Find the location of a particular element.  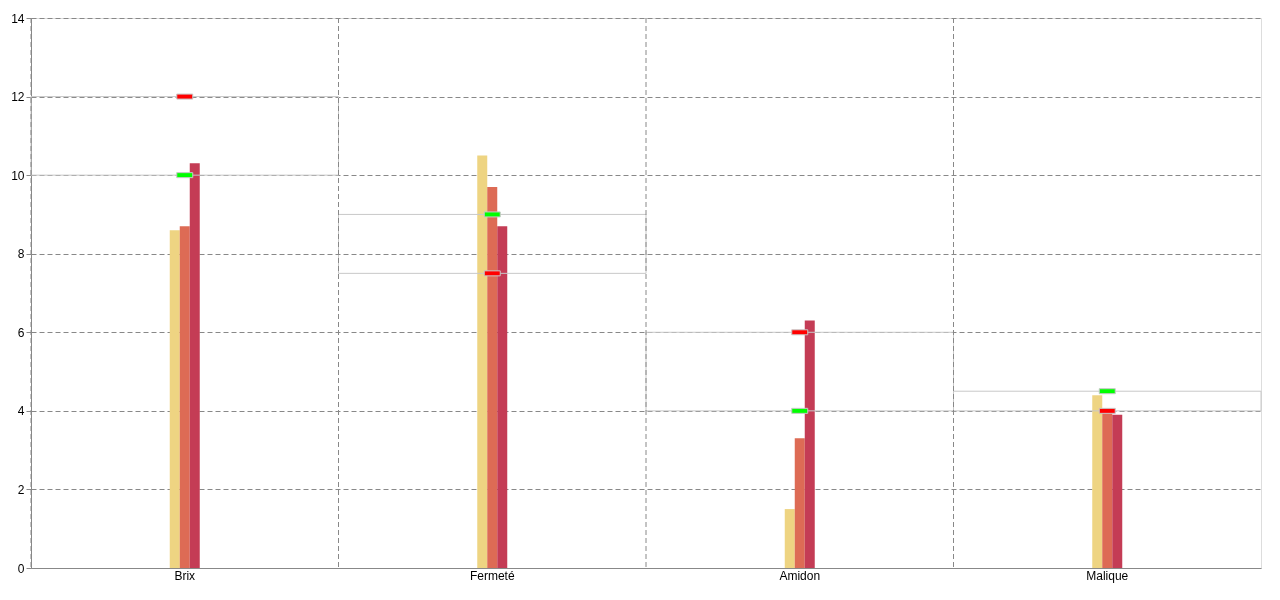

x-tick-label: Amidon is located at coordinates (800, 575).